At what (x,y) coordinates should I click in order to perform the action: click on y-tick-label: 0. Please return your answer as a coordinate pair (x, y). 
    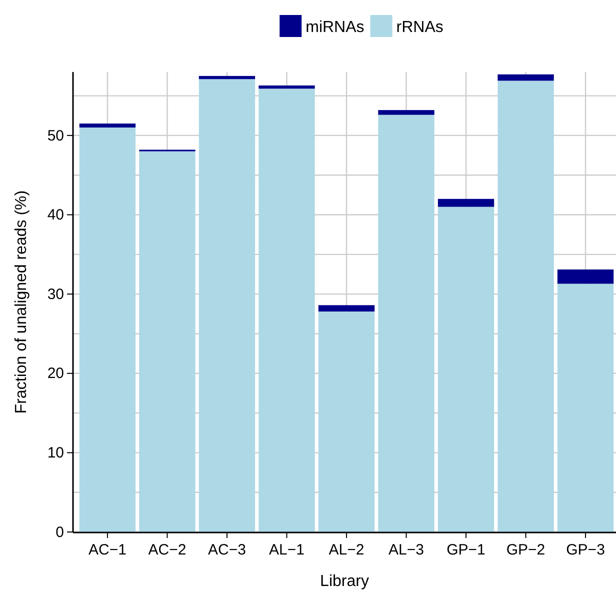
    Looking at the image, I should click on (60, 532).